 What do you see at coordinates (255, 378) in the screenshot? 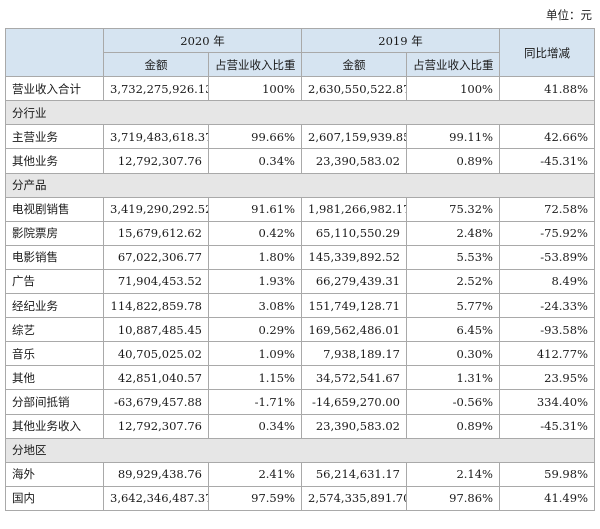
I see `share-2020: 1.15%` at bounding box center [255, 378].